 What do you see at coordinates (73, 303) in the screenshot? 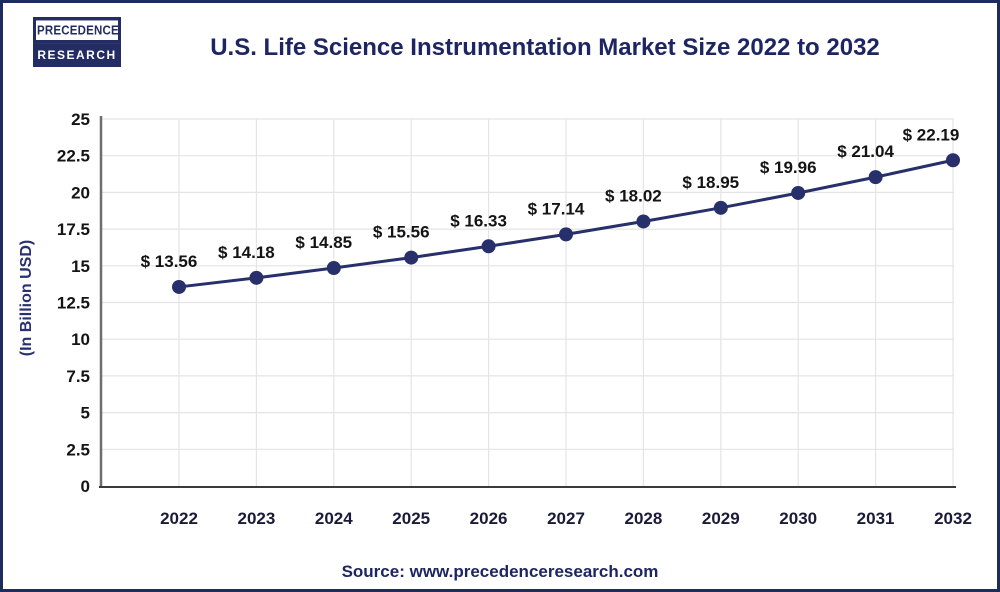
I see `y-tick-label: 12.5` at bounding box center [73, 303].